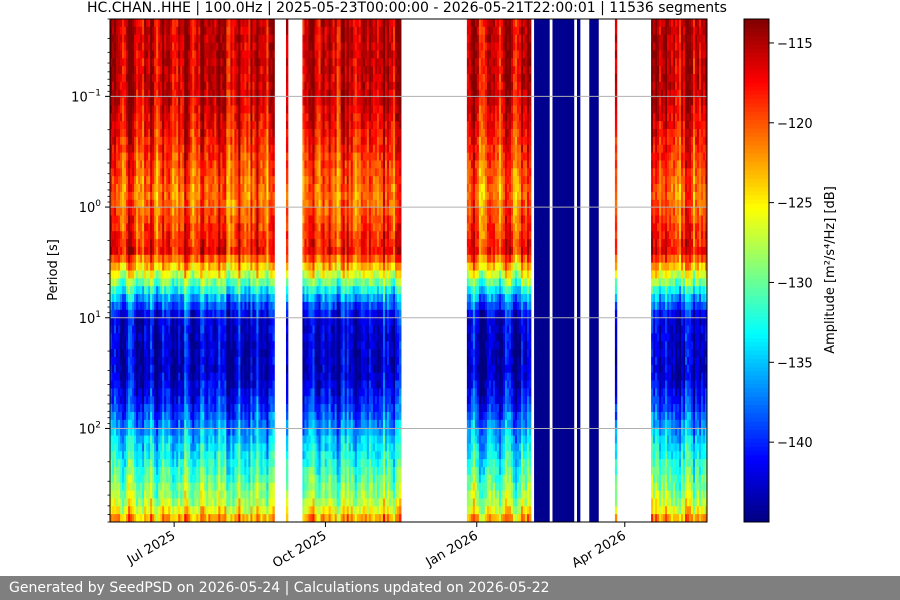 This screenshot has height=600, width=900. I want to click on y-tick-label: 10², so click(90, 428).